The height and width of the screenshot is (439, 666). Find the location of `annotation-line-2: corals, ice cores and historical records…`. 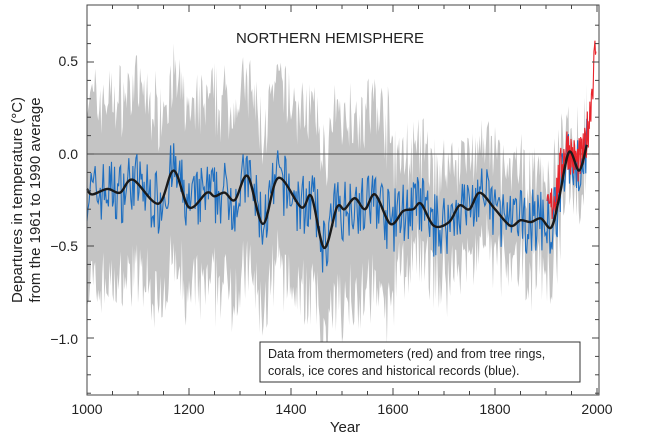

annotation-line-2: corals, ice cores and historical records… is located at coordinates (394, 371).